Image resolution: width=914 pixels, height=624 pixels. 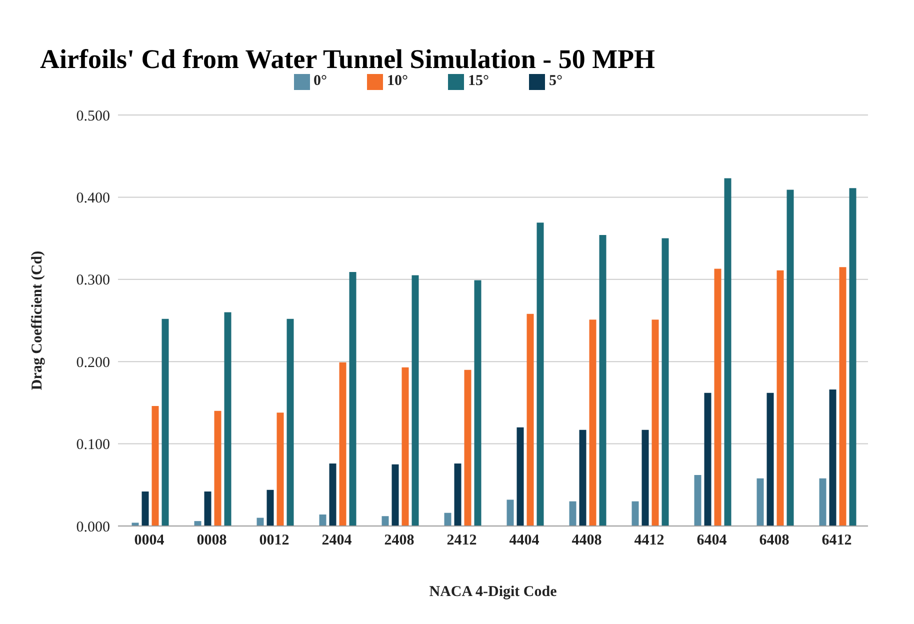 What do you see at coordinates (397, 81) in the screenshot?
I see `legend-label: 10°` at bounding box center [397, 81].